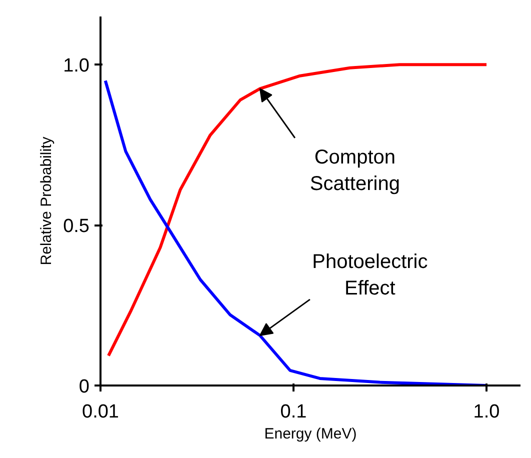 Image resolution: width=531 pixels, height=458 pixels. Describe the element at coordinates (310, 434) in the screenshot. I see `x-axis-title: Energy (MeV)` at that location.